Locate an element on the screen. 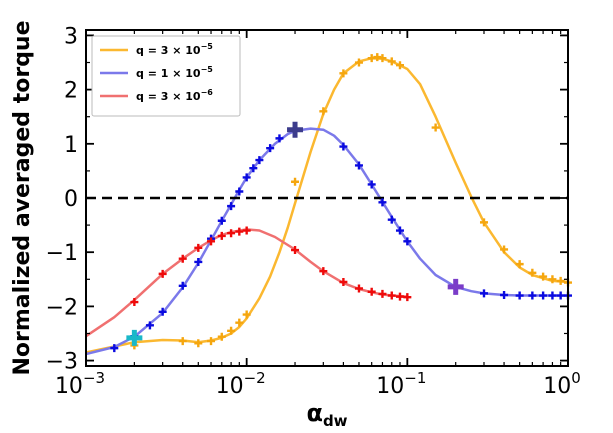 The image size is (613, 433). x-axis-title-main: α is located at coordinates (314, 413).